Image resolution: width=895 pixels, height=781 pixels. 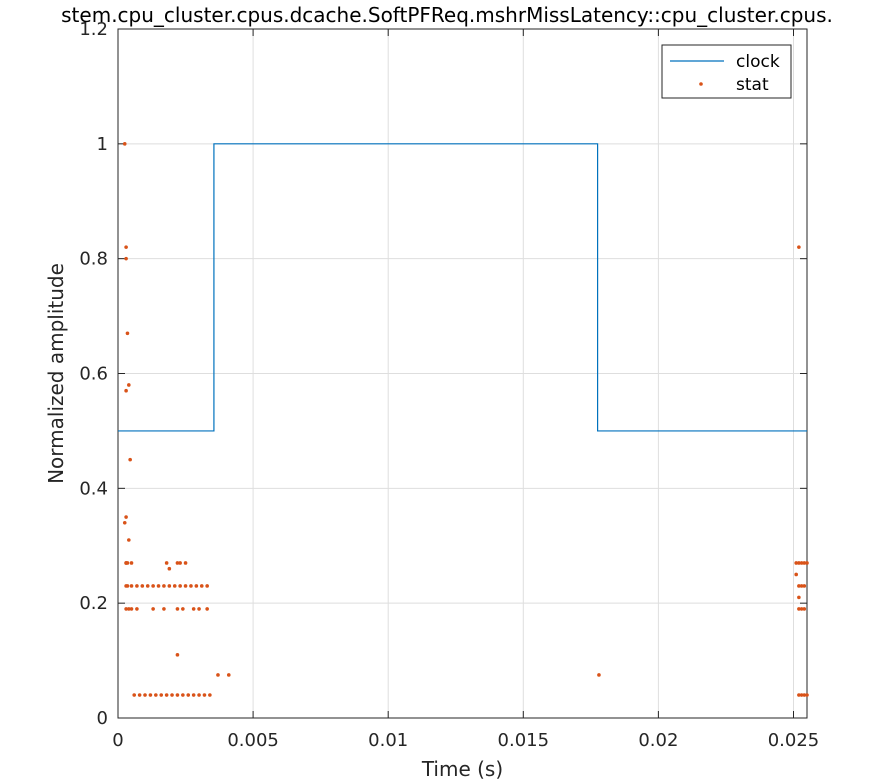 What do you see at coordinates (658, 740) in the screenshot?
I see `x-tick-label: 0.02` at bounding box center [658, 740].